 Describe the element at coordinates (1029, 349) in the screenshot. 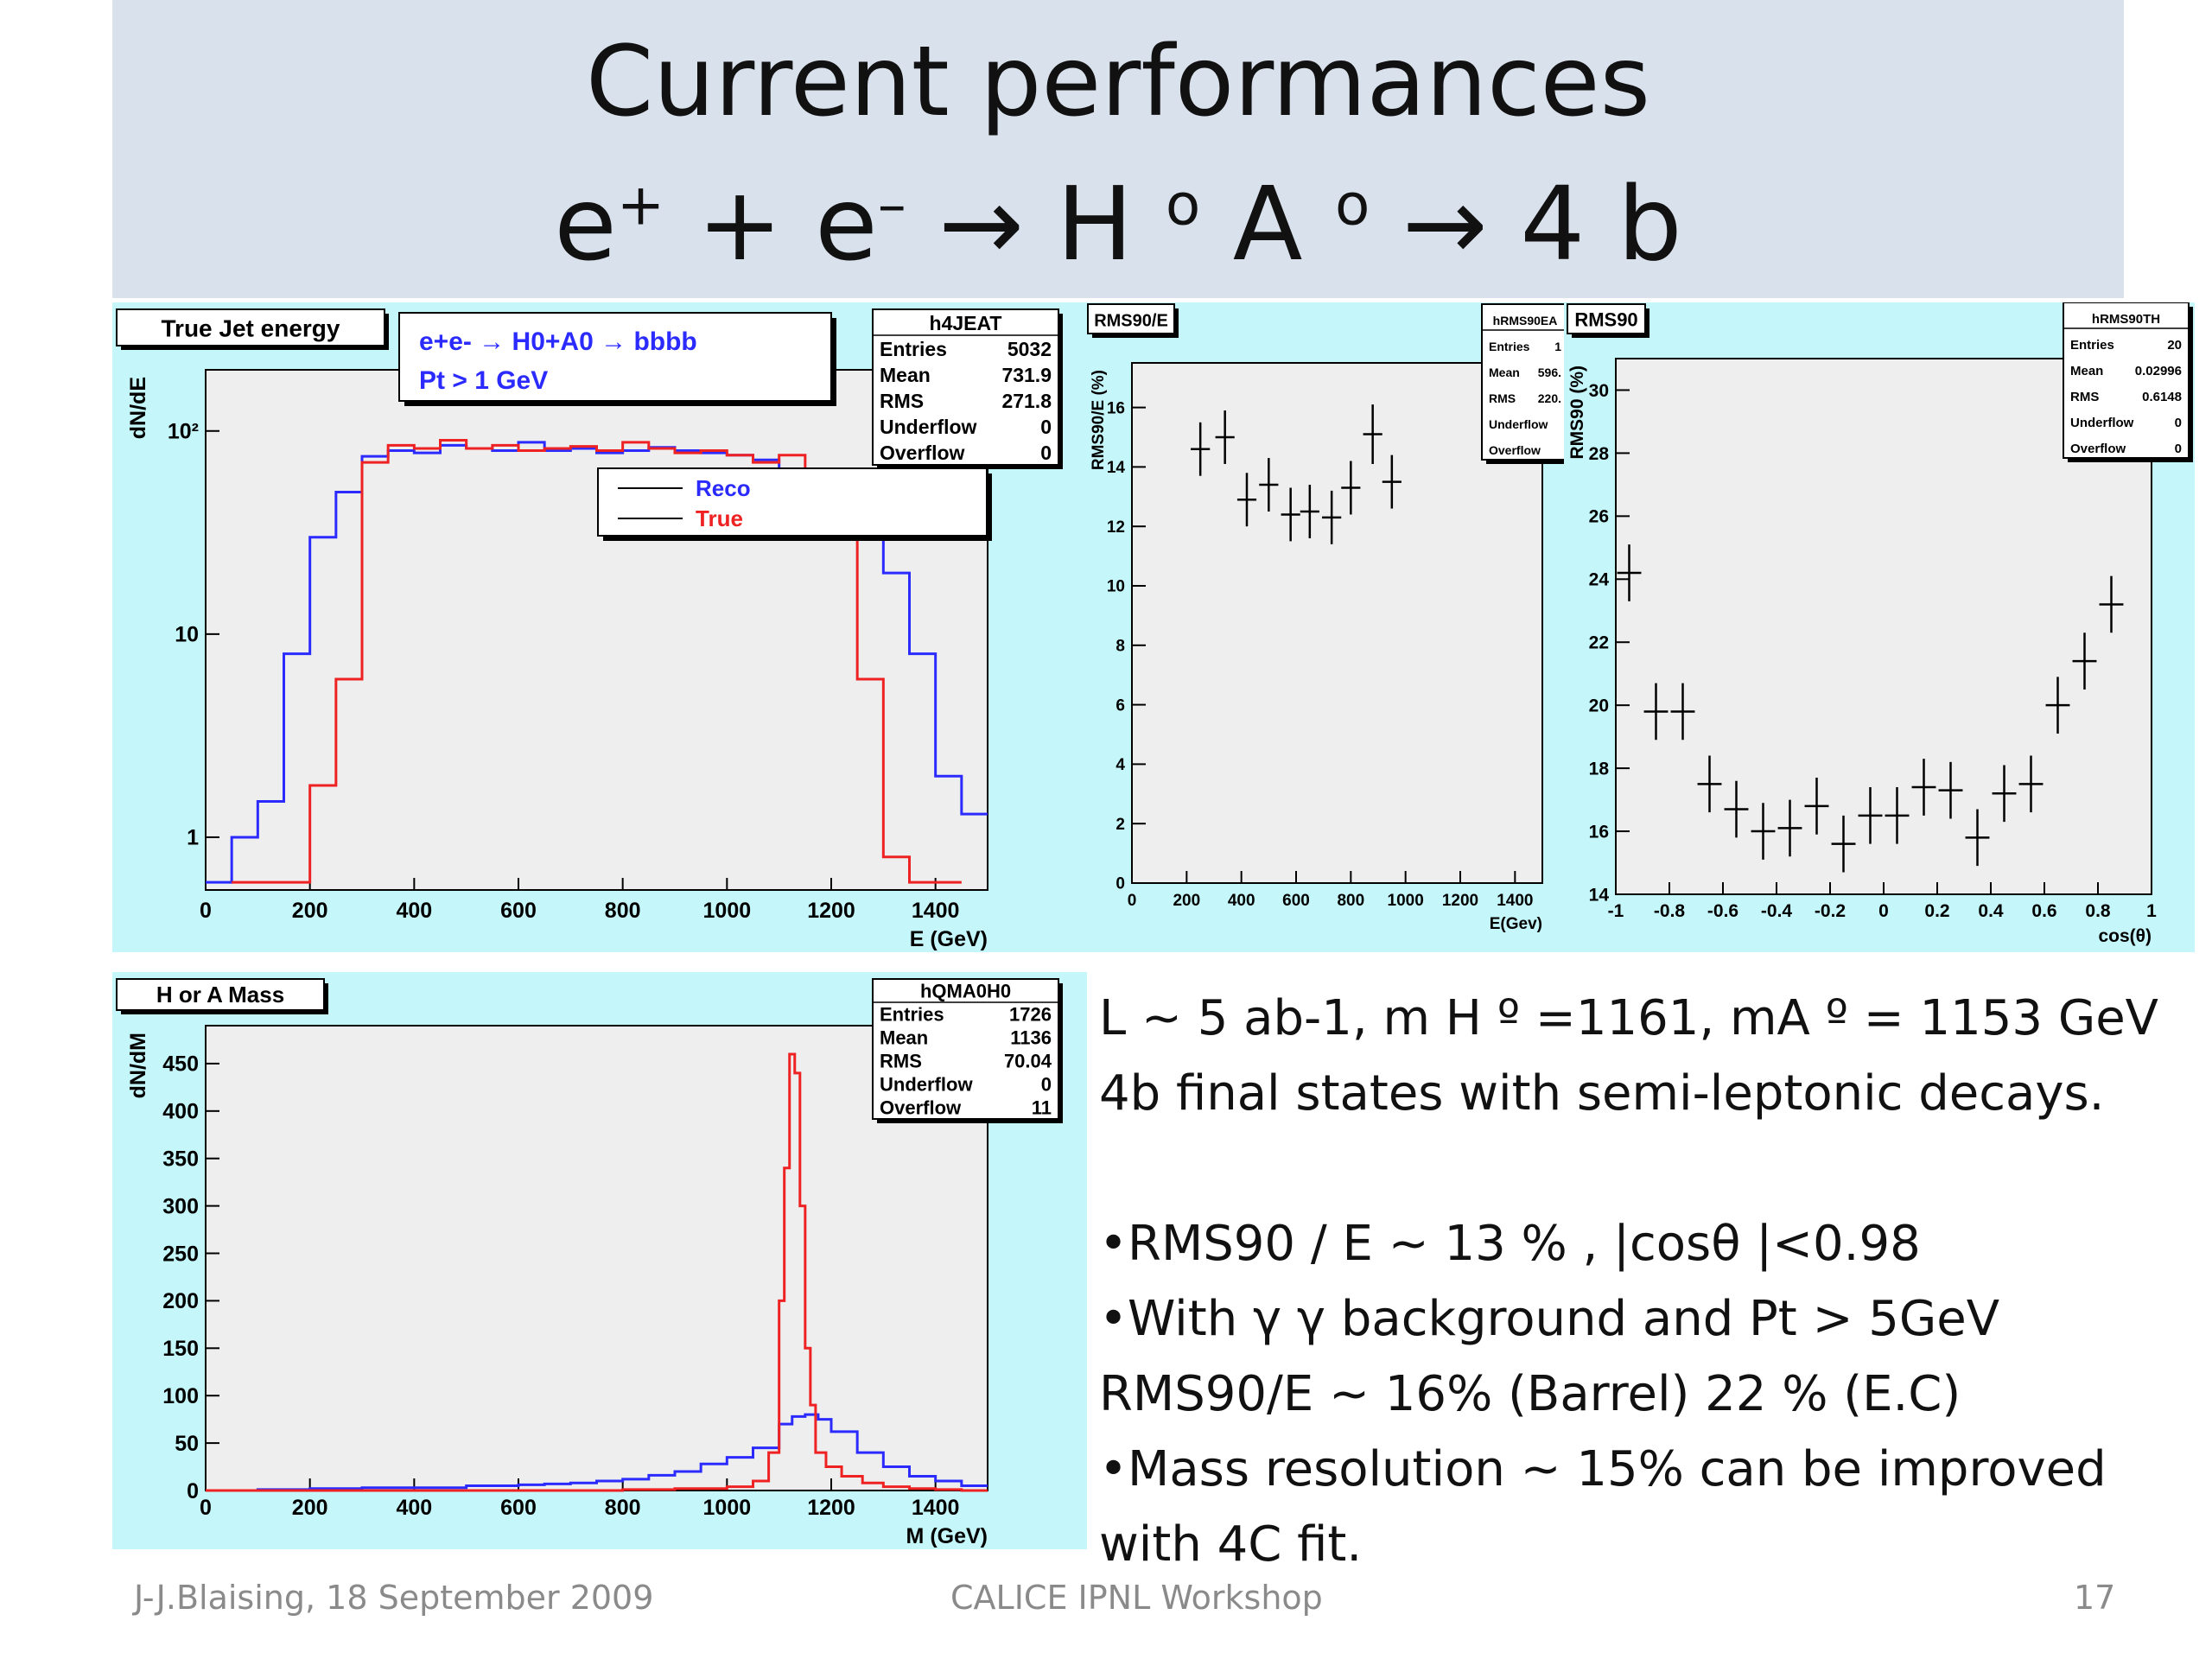

I see `stats-value: 5032` at that location.